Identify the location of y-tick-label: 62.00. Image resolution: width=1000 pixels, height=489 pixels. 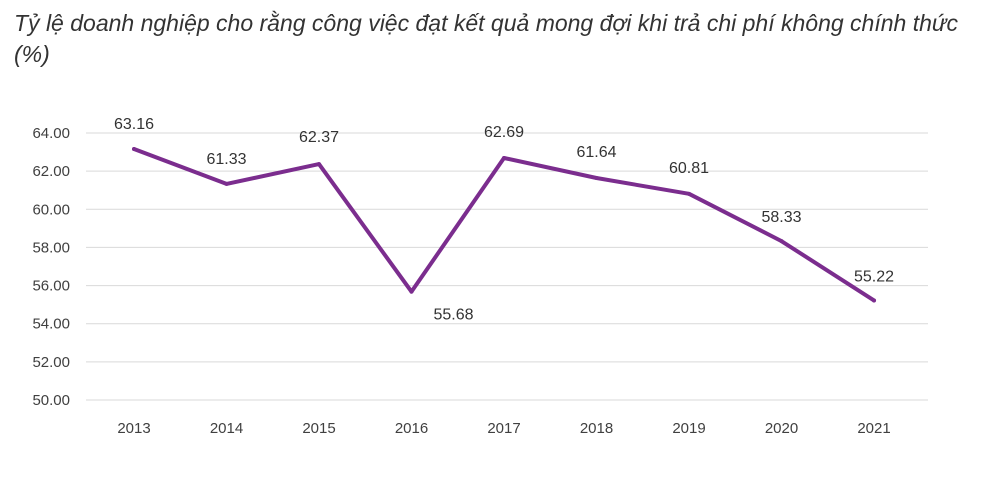
(51, 171).